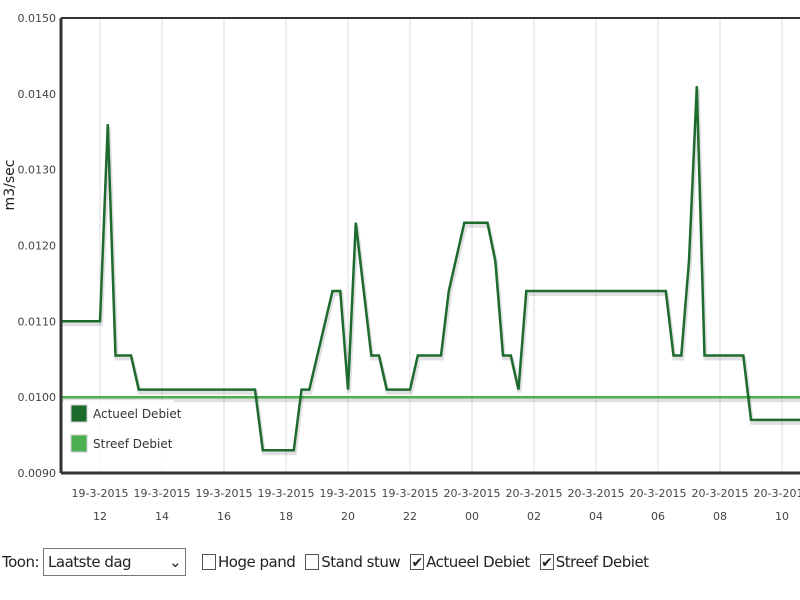 The height and width of the screenshot is (600, 800). Describe the element at coordinates (209, 562) in the screenshot. I see `checkbox-hoge-pand` at that location.